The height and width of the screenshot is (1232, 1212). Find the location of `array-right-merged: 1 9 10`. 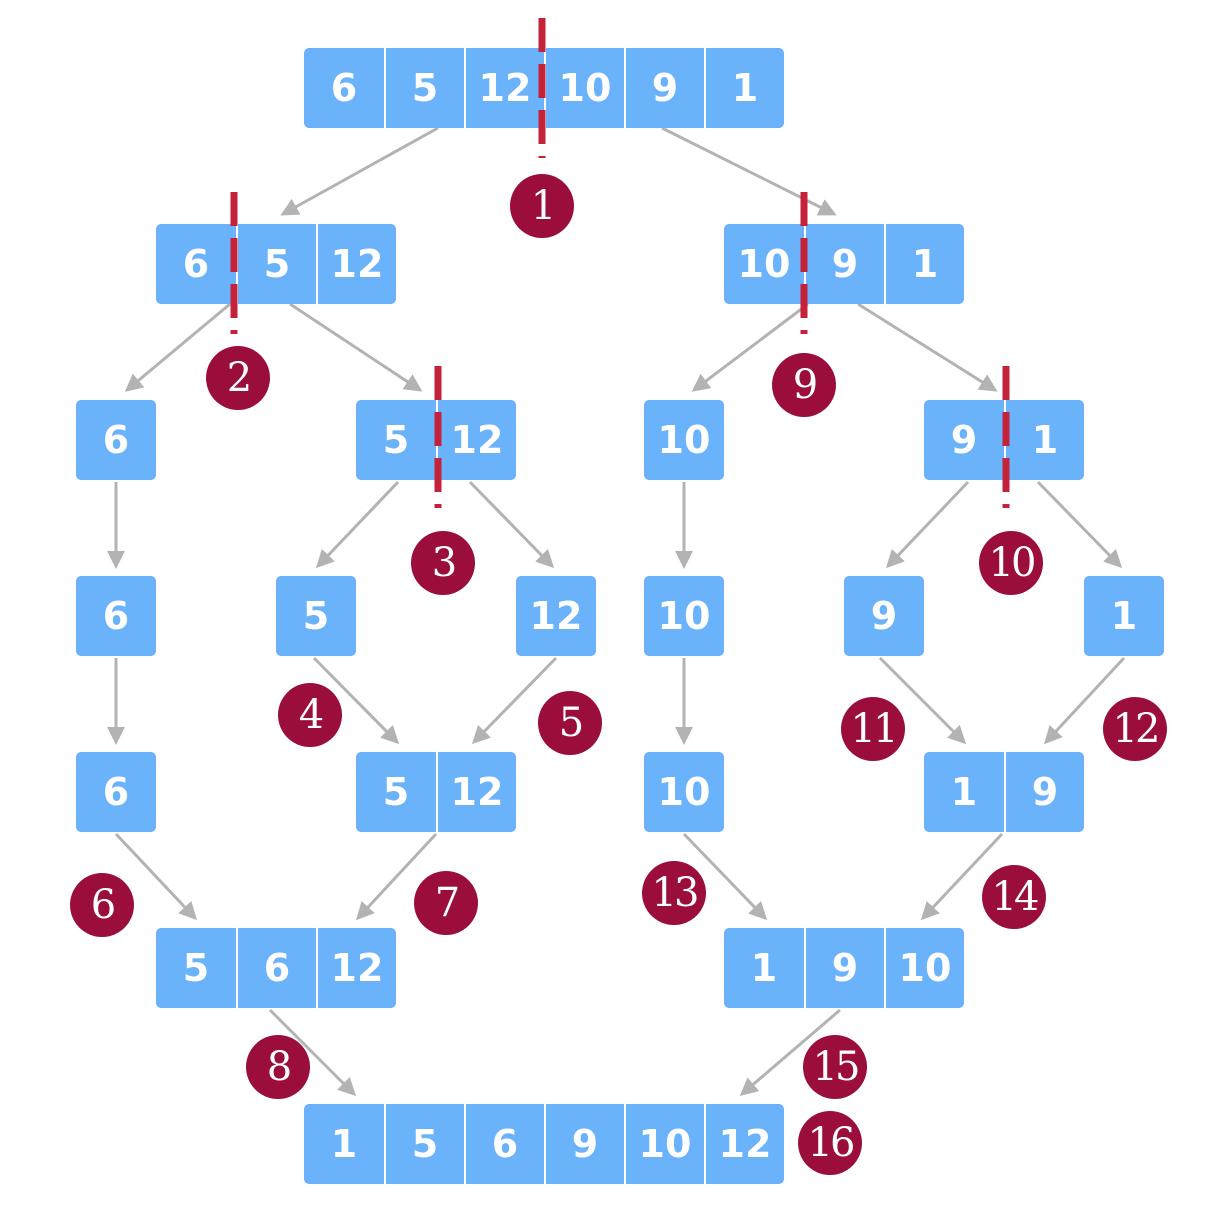

array-right-merged: 1 9 10 is located at coordinates (844, 968).